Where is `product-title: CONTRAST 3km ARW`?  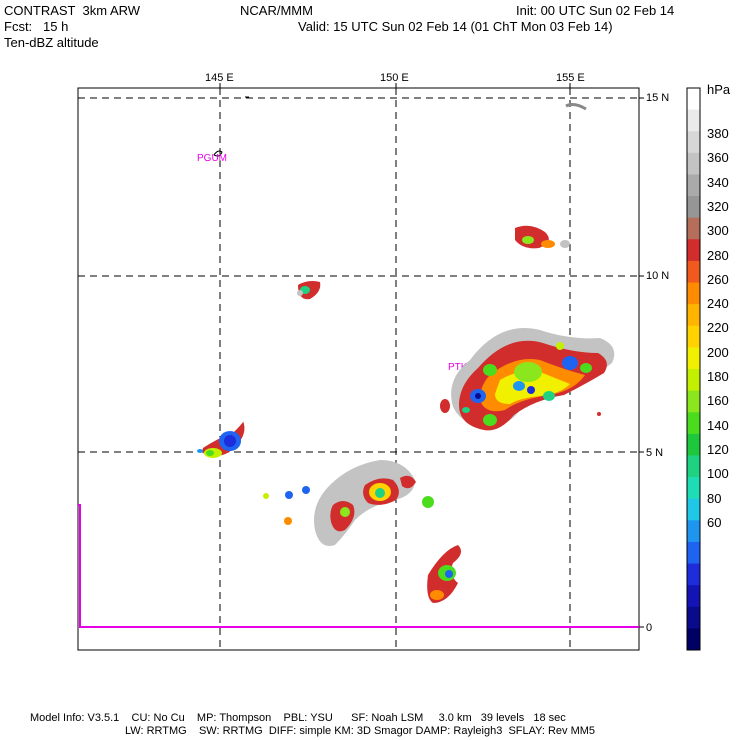
product-title: CONTRAST 3km ARW is located at coordinates (72, 10).